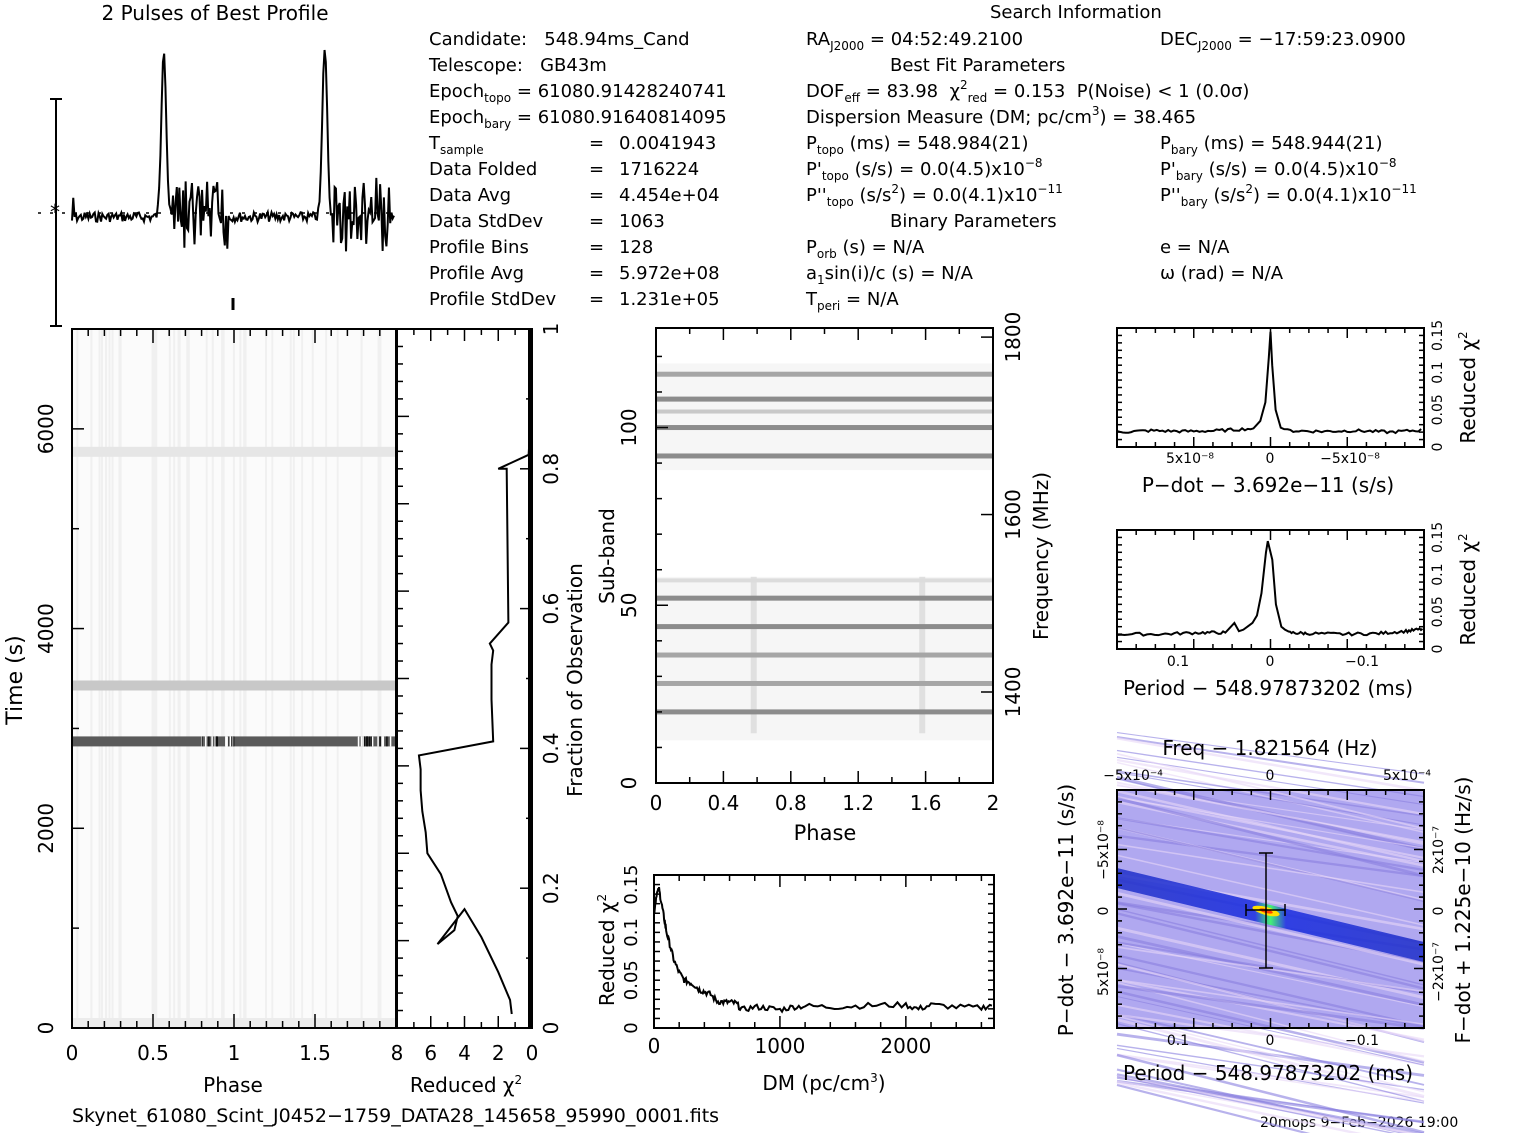 The height and width of the screenshot is (1136, 1517). I want to click on pddtopo-a: (s/s, so click(875, 195).